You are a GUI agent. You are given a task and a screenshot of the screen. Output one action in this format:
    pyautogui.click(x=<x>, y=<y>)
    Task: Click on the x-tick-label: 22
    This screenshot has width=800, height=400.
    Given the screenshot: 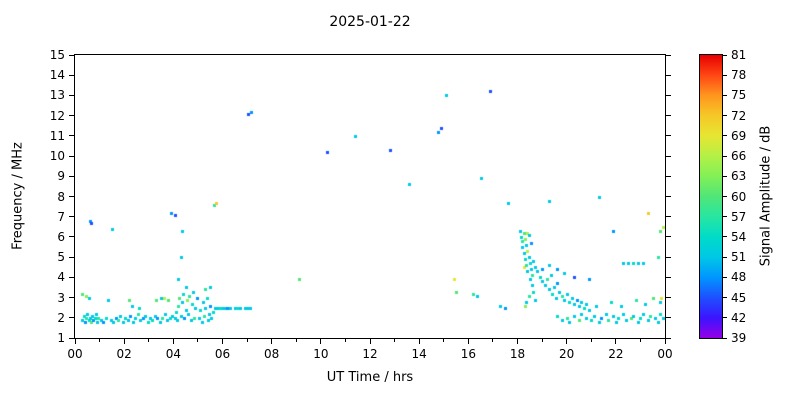 What is the action you would take?
    pyautogui.click(x=616, y=354)
    